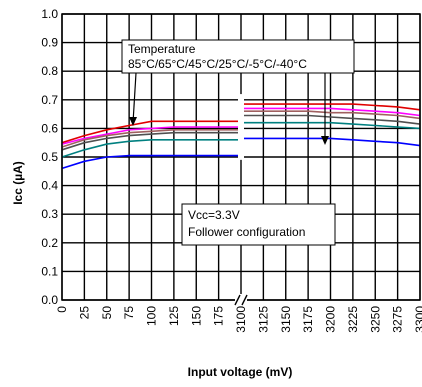 Image resolution: width=422 pixels, height=387 pixels. What do you see at coordinates (375, 319) in the screenshot?
I see `x-tick-label: 3250` at bounding box center [375, 319].